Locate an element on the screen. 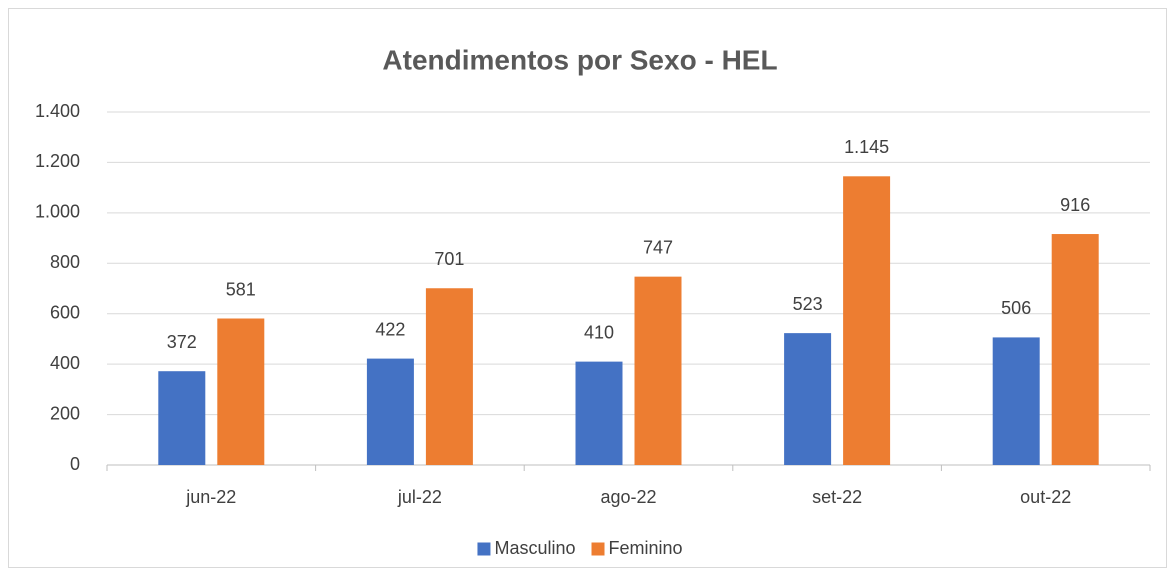 The image size is (1175, 576). legend-label: Feminino is located at coordinates (646, 548).